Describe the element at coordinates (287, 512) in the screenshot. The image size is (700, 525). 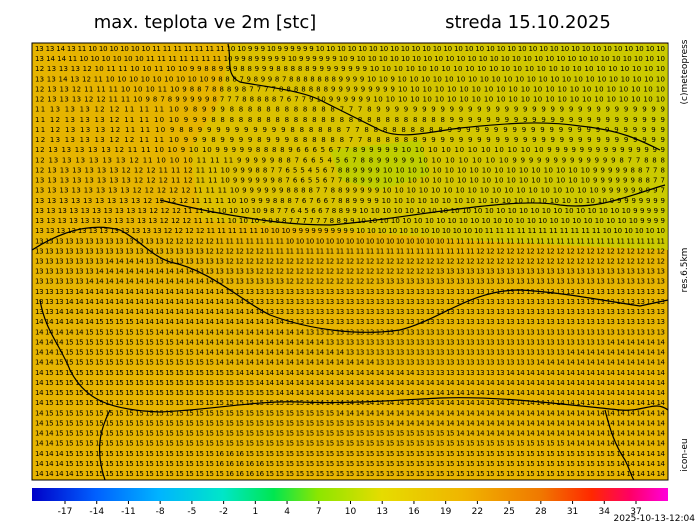
I see `scale-label: 4` at that location.